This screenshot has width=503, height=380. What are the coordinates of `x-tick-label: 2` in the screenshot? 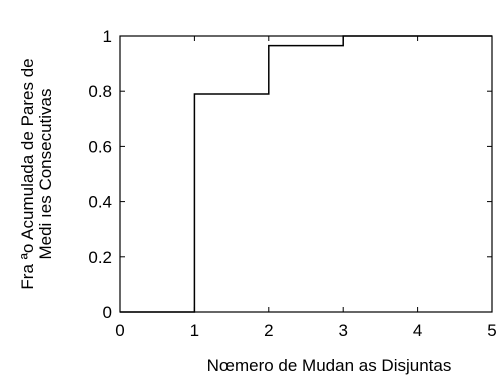 It's located at (268, 330).